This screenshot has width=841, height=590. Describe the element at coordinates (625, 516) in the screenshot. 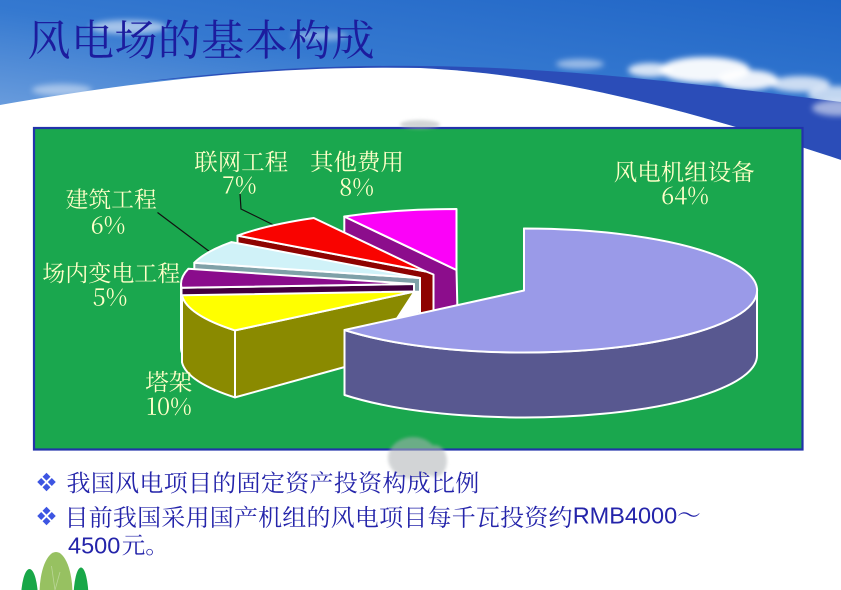

I see `svg-text: RMB4000` at that location.